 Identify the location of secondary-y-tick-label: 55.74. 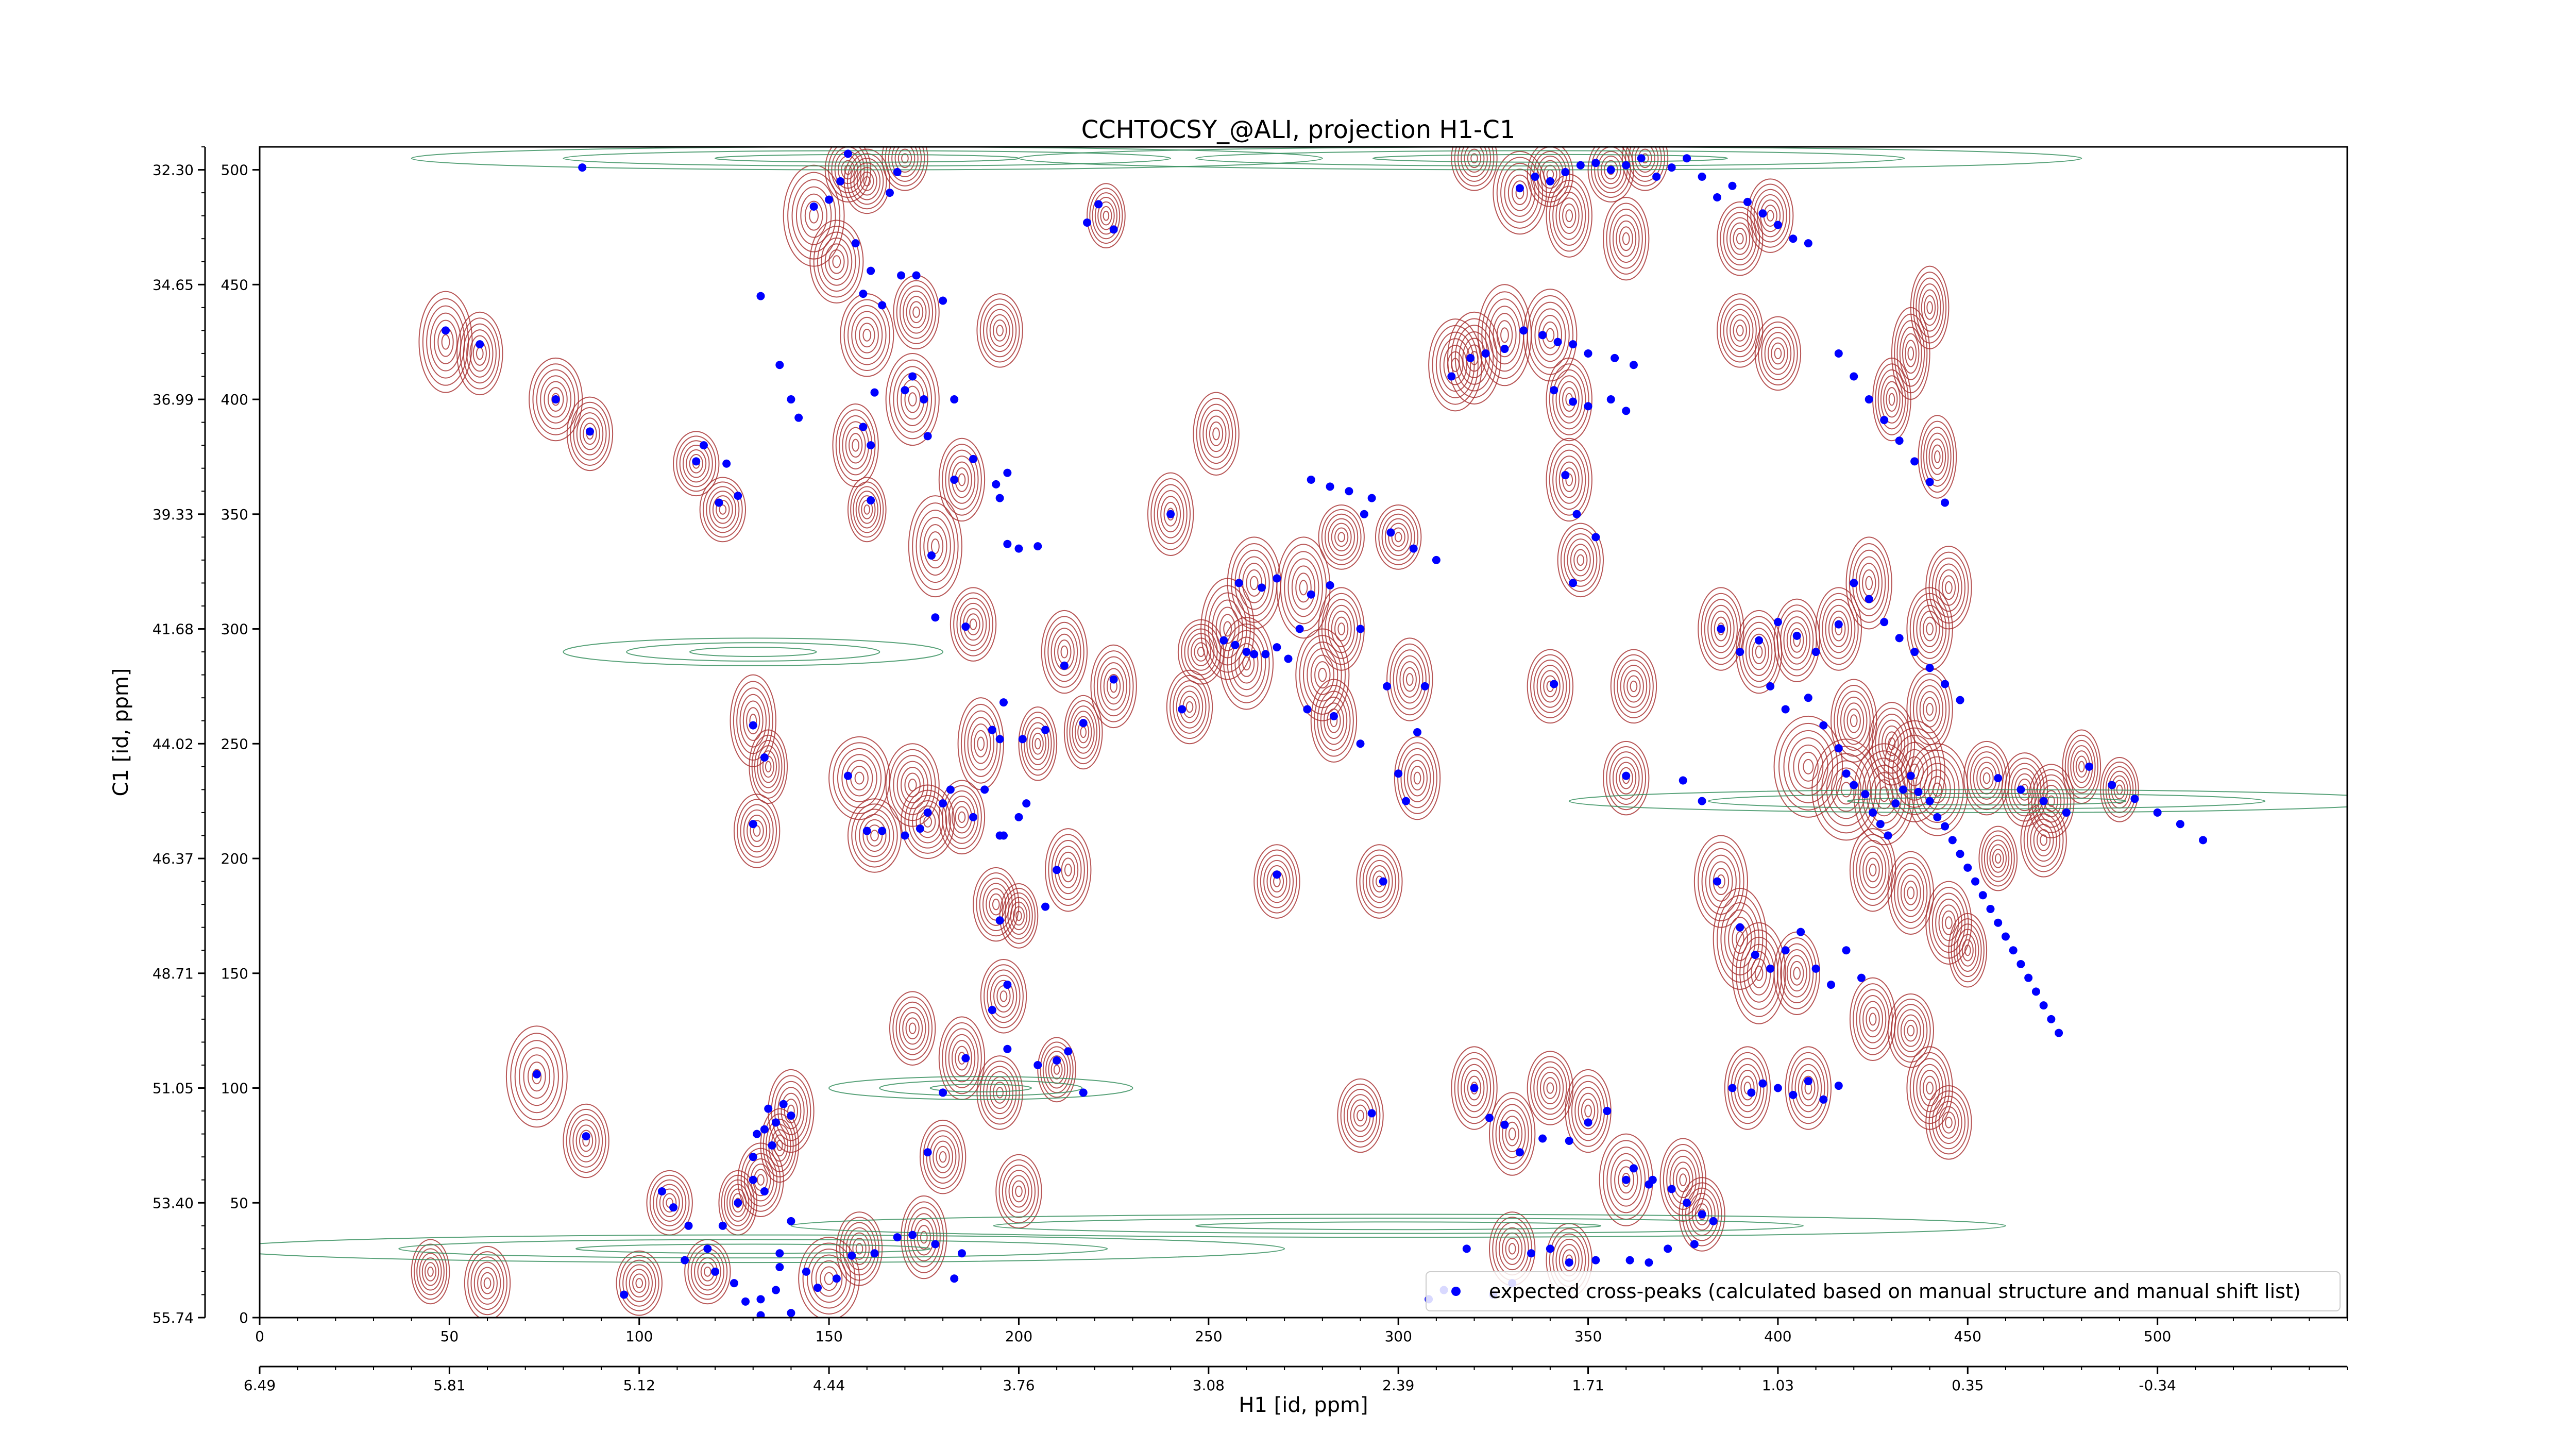
(173, 1317).